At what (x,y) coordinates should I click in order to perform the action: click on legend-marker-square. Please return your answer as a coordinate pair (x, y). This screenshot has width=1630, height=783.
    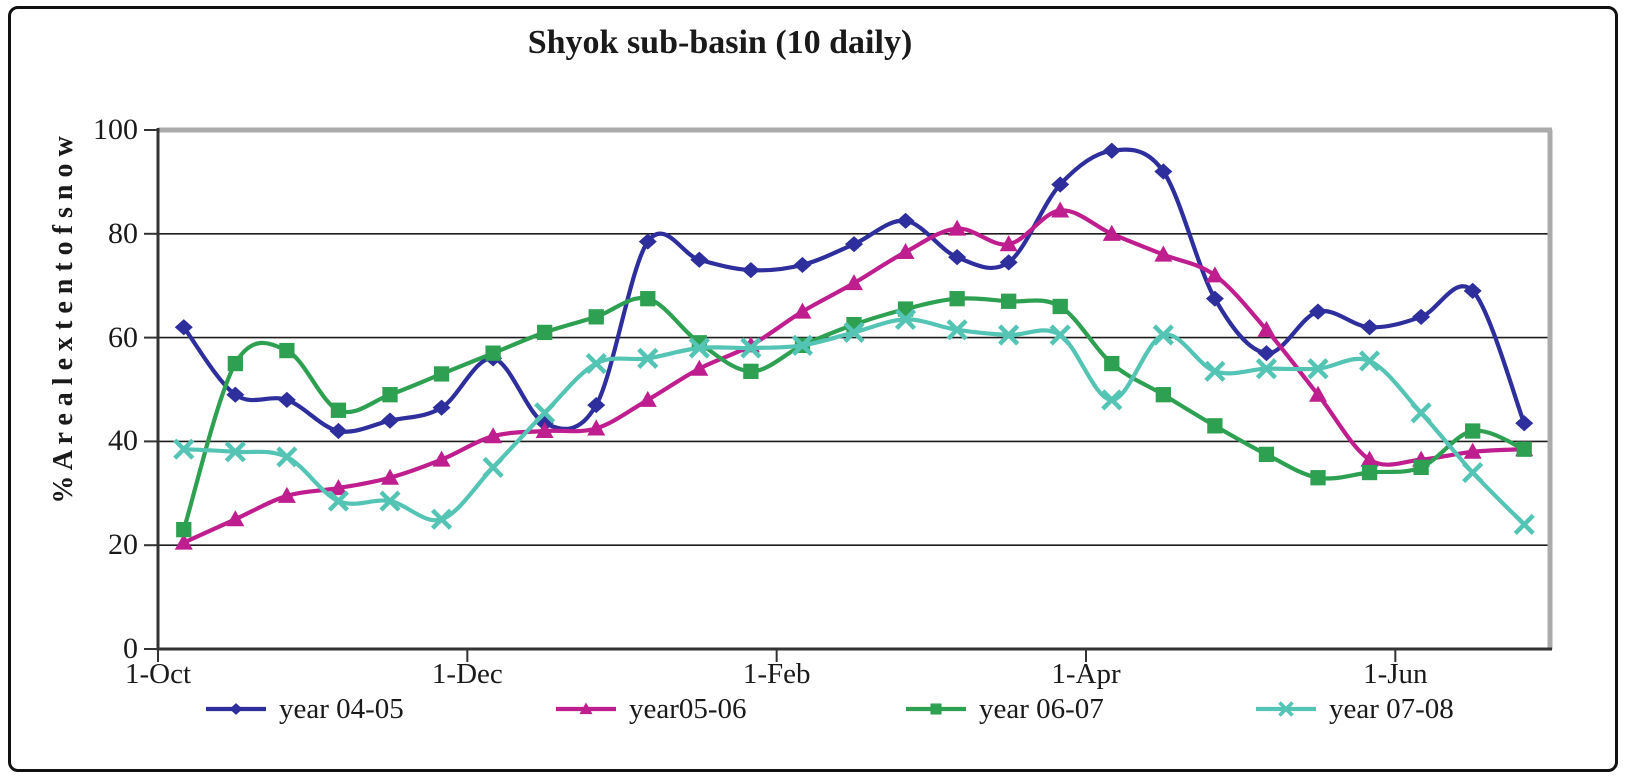
    Looking at the image, I should click on (936, 709).